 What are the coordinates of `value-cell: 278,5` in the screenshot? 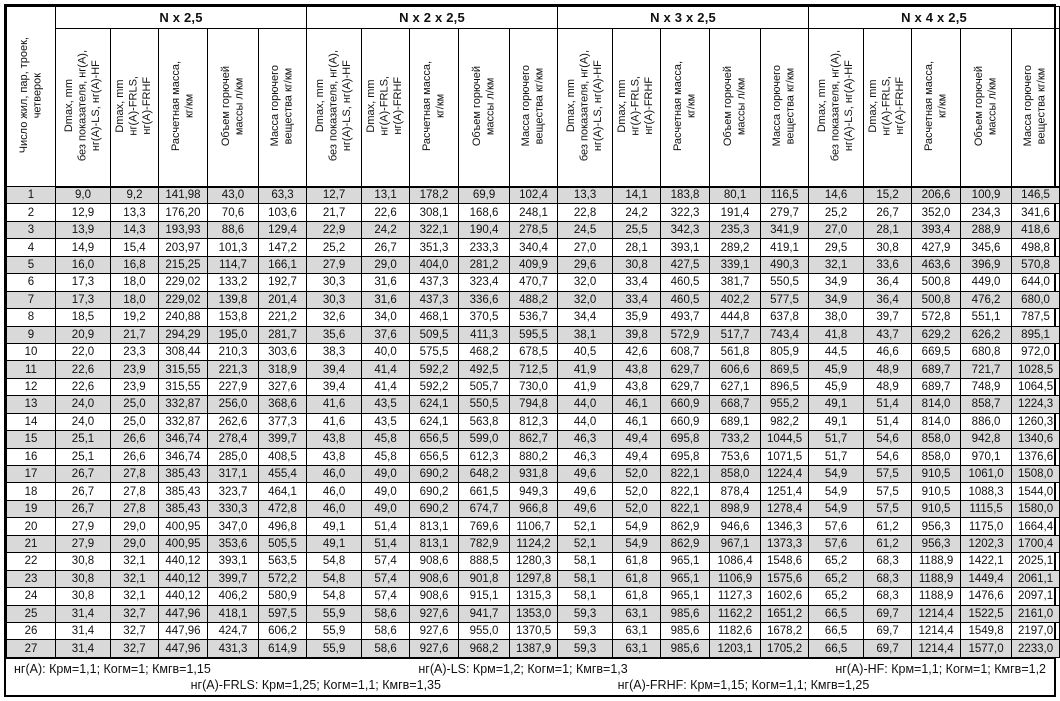 It's located at (534, 230).